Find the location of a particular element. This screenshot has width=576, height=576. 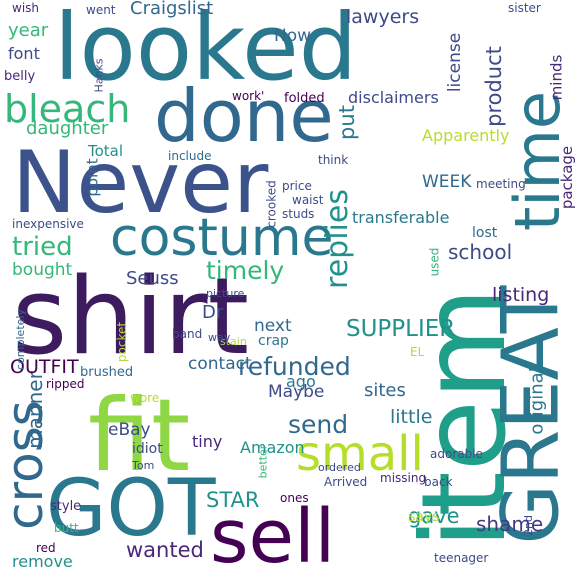

word: idiot is located at coordinates (147, 449).